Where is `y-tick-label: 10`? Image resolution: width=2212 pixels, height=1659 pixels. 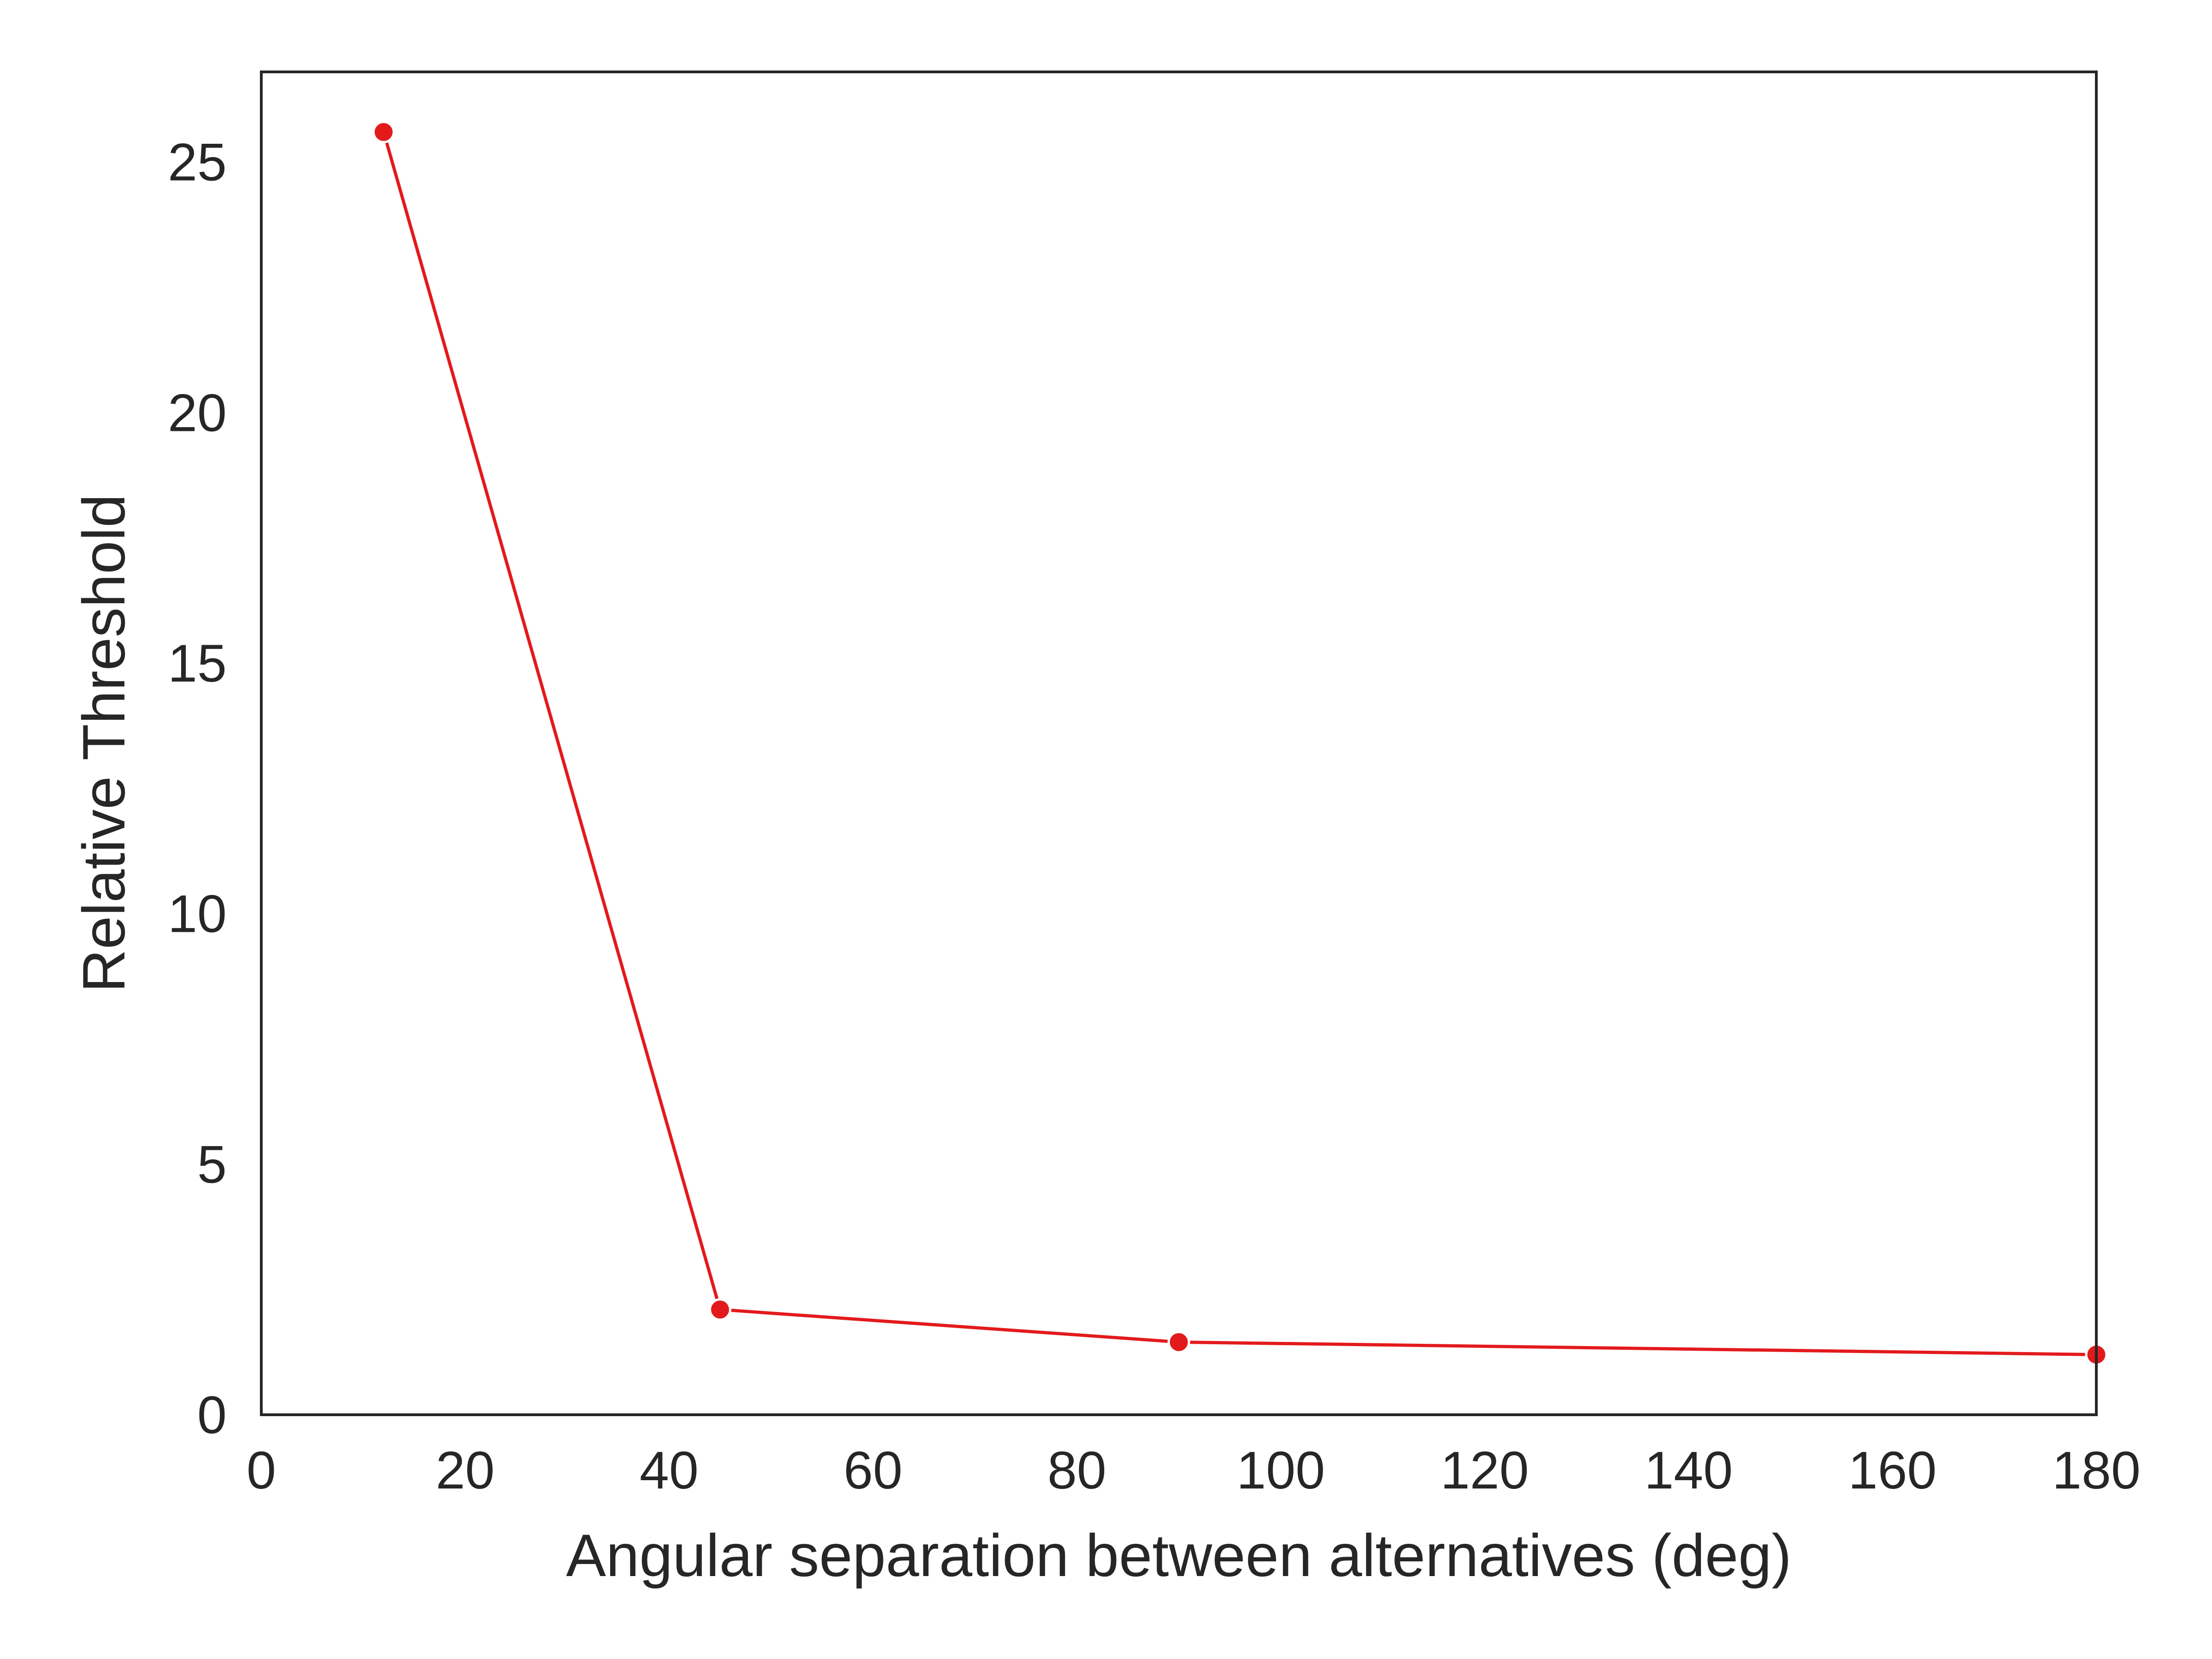
y-tick-label: 10 is located at coordinates (197, 914).